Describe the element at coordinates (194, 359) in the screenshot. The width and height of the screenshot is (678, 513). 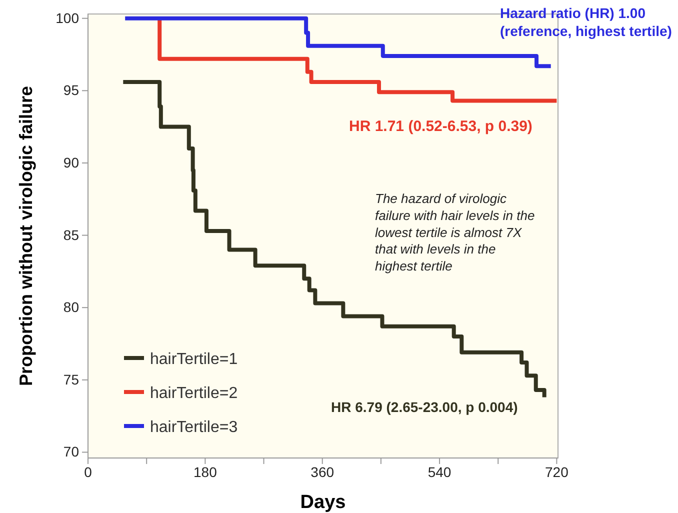
I see `legend-label: hairTertile=1` at that location.